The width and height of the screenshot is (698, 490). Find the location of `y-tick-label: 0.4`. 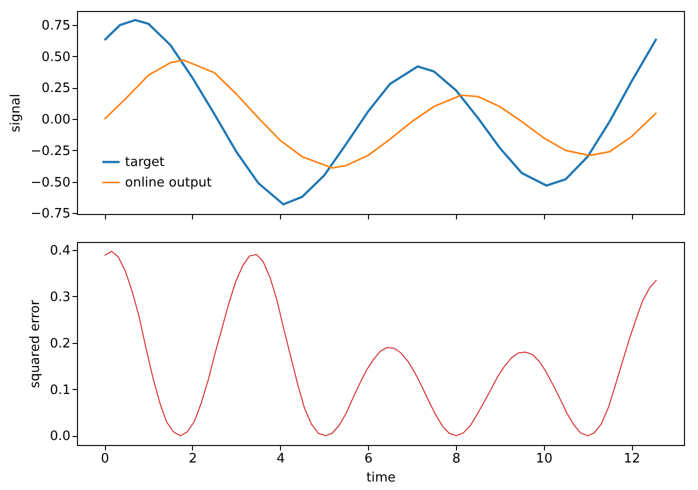

y-tick-label: 0.4 is located at coordinates (60, 250).